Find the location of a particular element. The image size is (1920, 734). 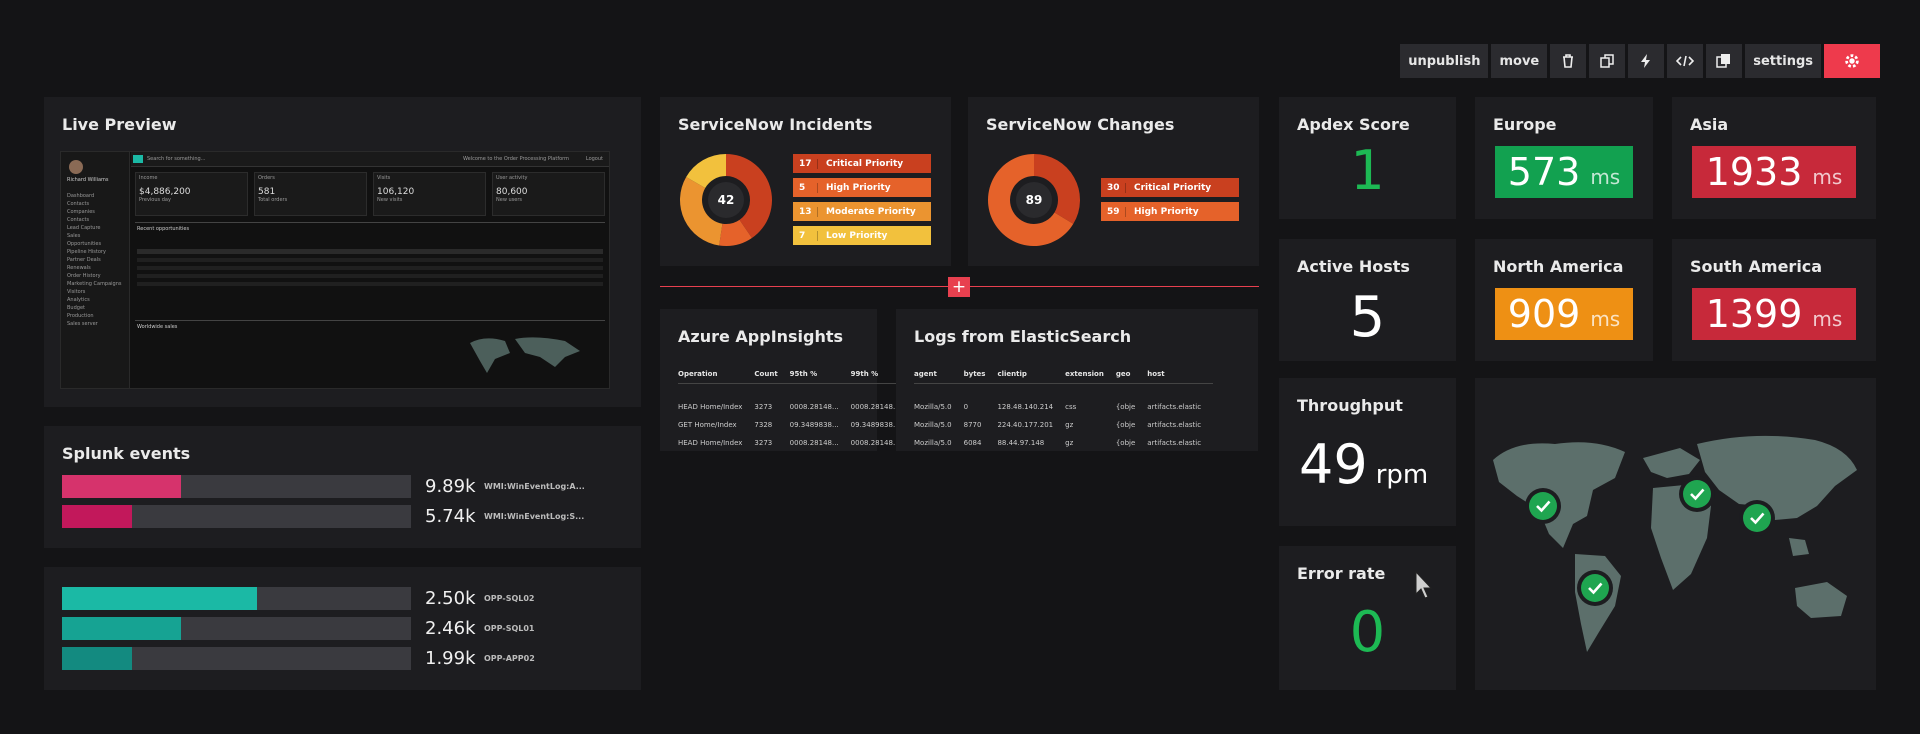

column-header: host is located at coordinates (1156, 374).